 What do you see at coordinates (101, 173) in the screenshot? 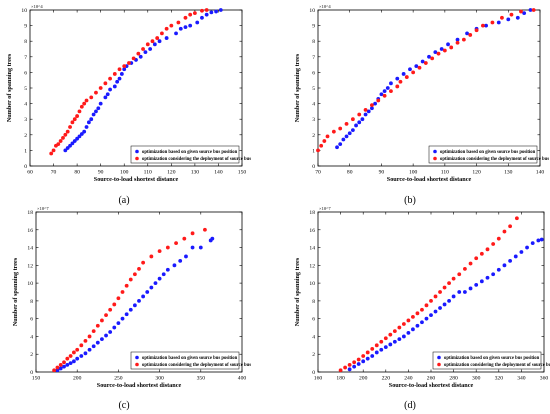
I see `x-tick-label: 90` at bounding box center [101, 173].